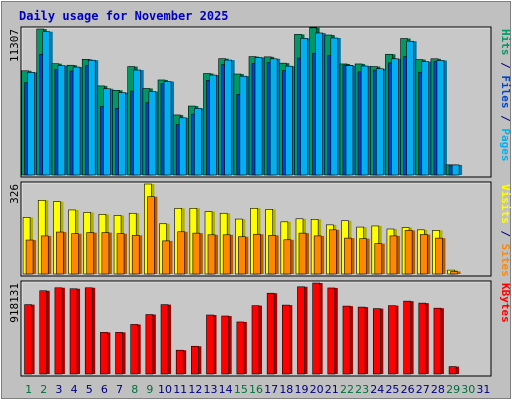  What do you see at coordinates (186, 252) in the screenshot?
I see `bar-sites-day-11-shade` at bounding box center [186, 252].